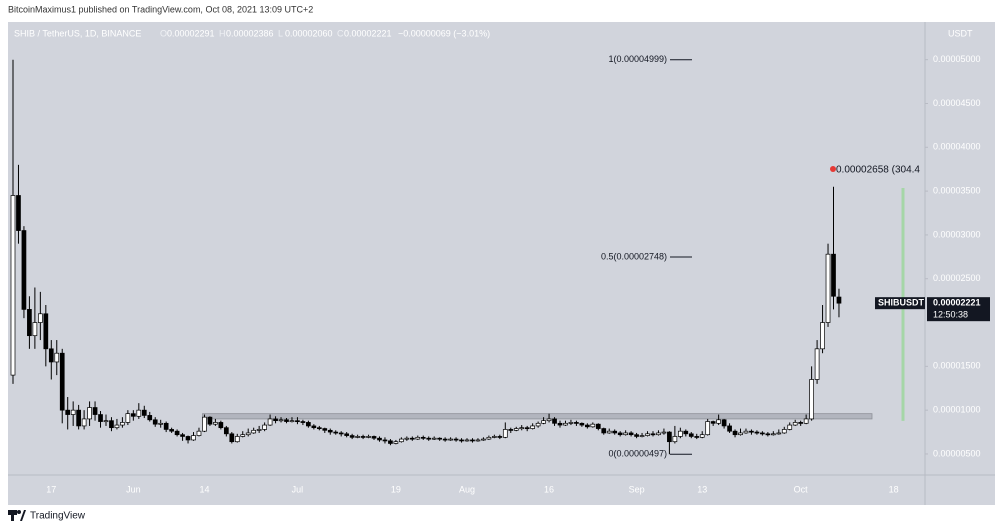 This screenshot has height=529, width=1000. What do you see at coordinates (957, 453) in the screenshot?
I see `y-tick-label: 0.00000500` at bounding box center [957, 453].